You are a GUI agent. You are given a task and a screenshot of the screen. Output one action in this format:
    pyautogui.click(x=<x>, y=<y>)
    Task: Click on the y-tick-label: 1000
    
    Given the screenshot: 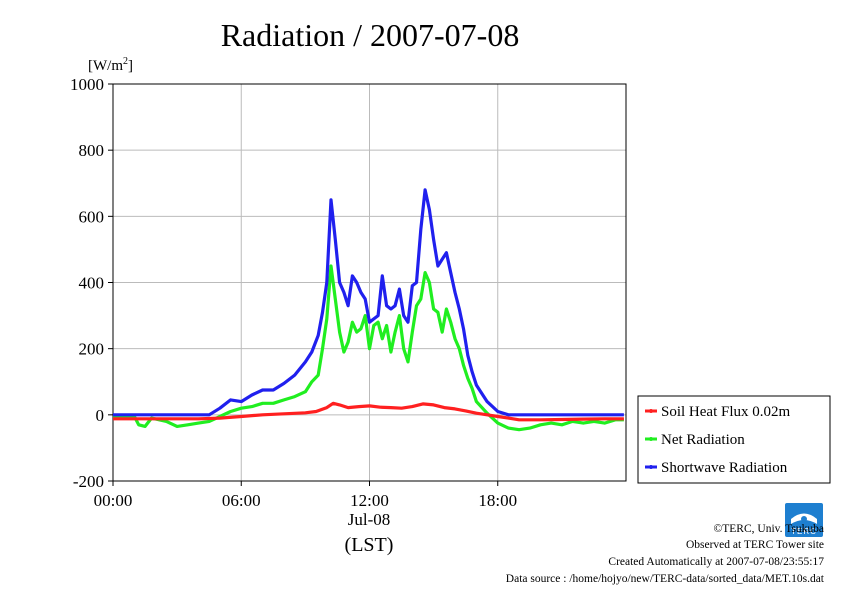 What is the action you would take?
    pyautogui.click(x=87, y=84)
    